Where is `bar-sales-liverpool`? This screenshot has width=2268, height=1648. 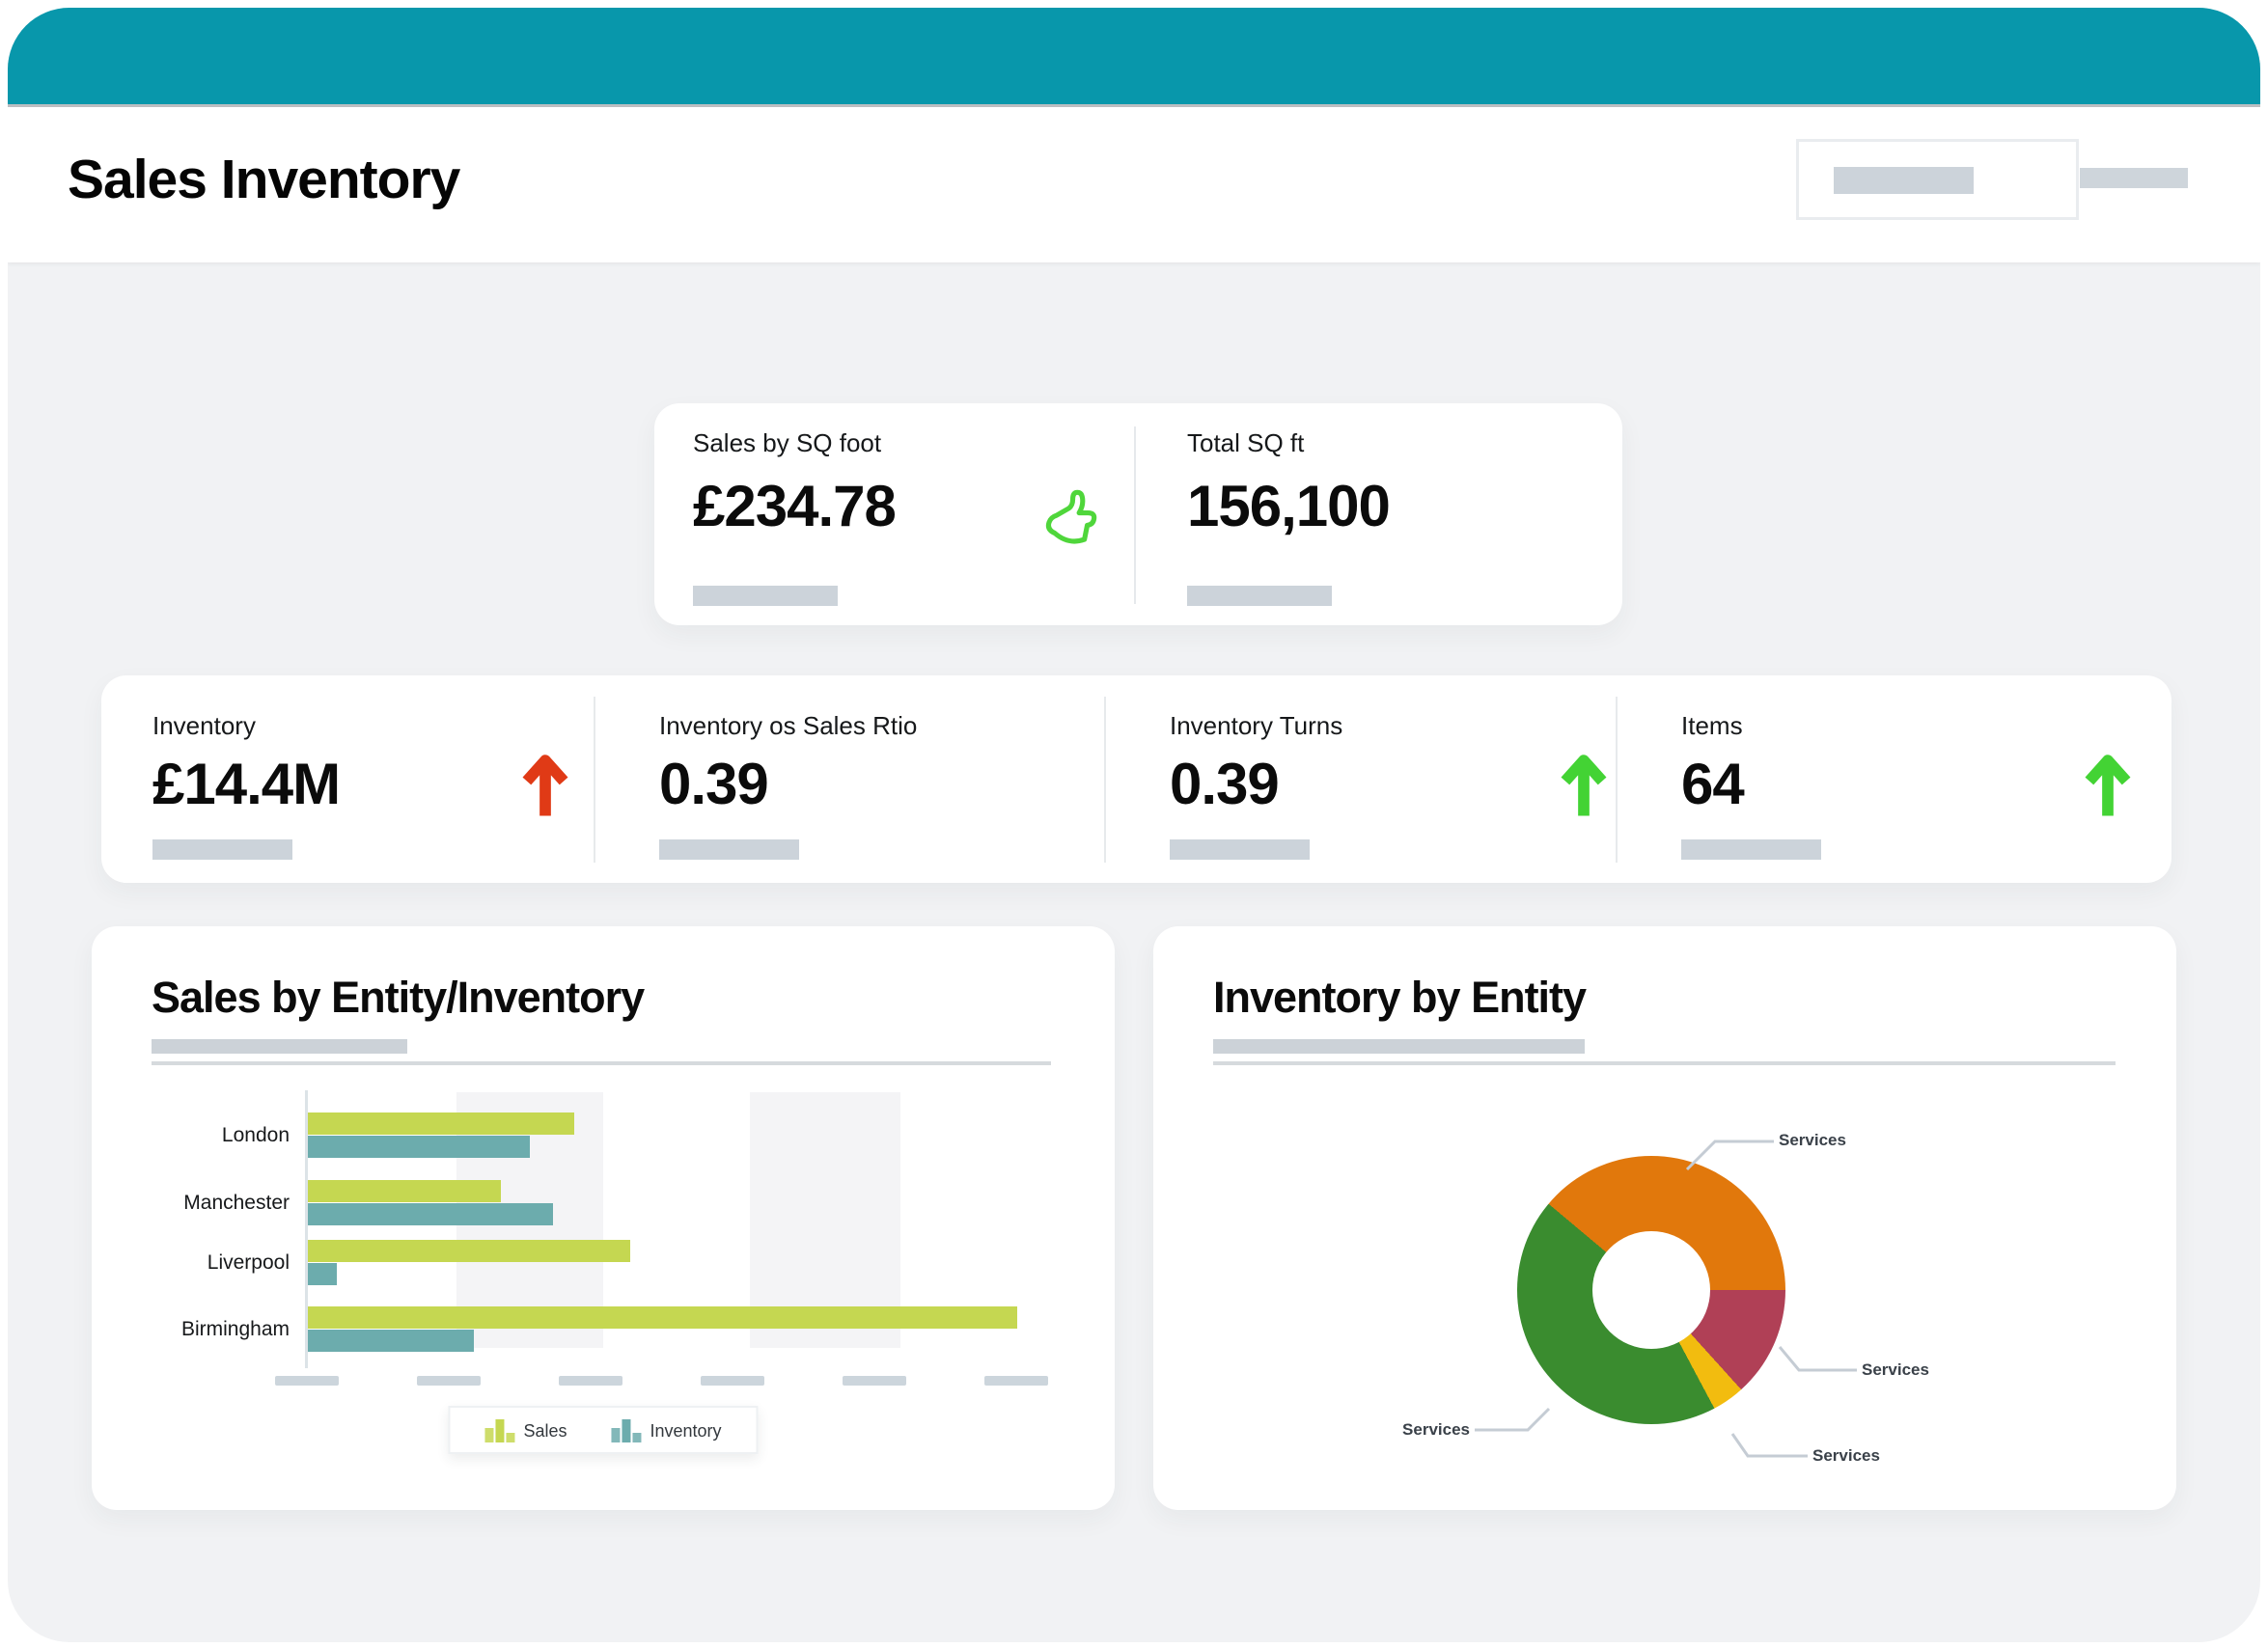 bar-sales-liverpool is located at coordinates (469, 1251).